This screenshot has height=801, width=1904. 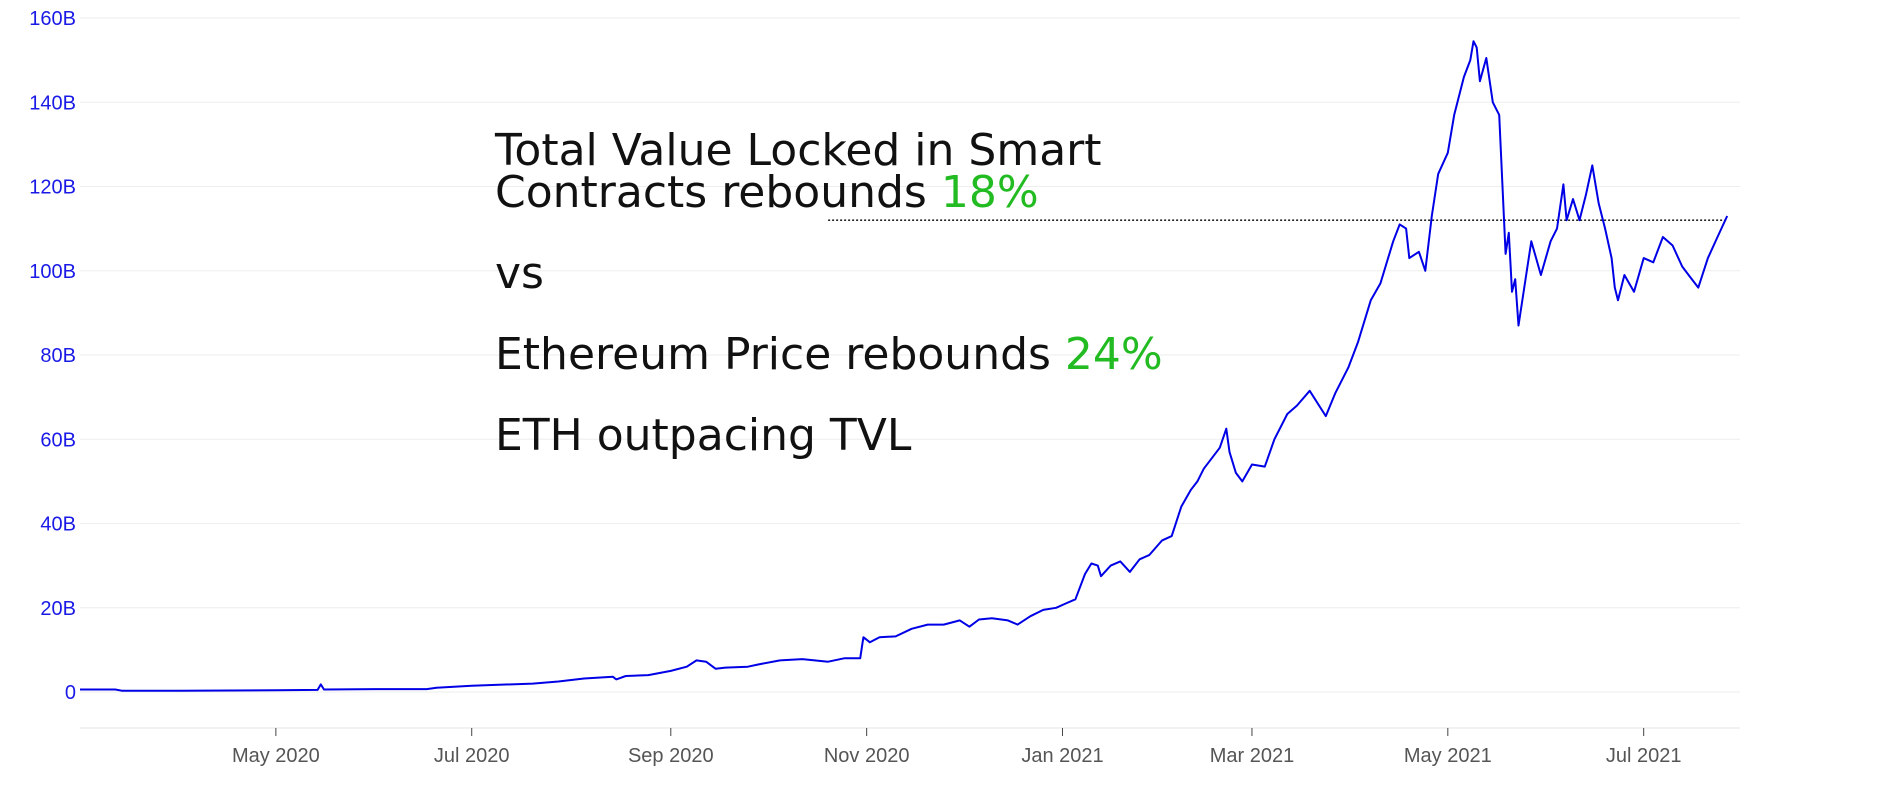 I want to click on annotation-conclusion: ETH outpacing TVL, so click(x=703, y=436).